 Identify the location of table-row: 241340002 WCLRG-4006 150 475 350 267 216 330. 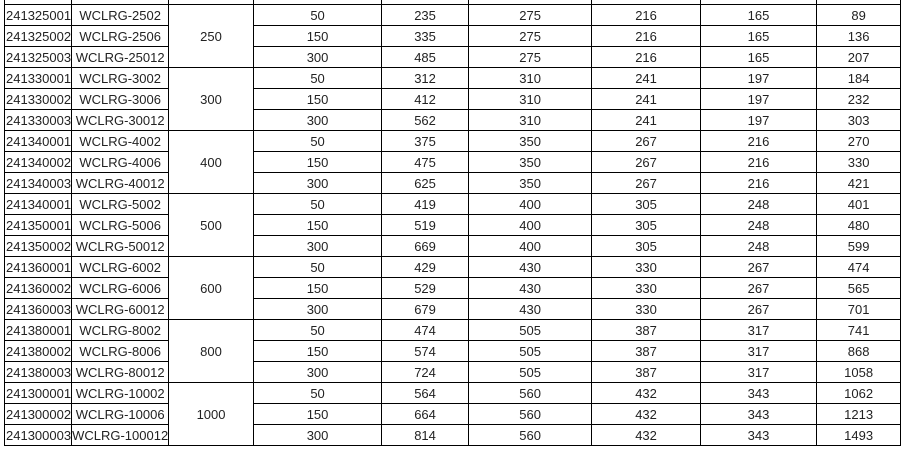
(452, 162).